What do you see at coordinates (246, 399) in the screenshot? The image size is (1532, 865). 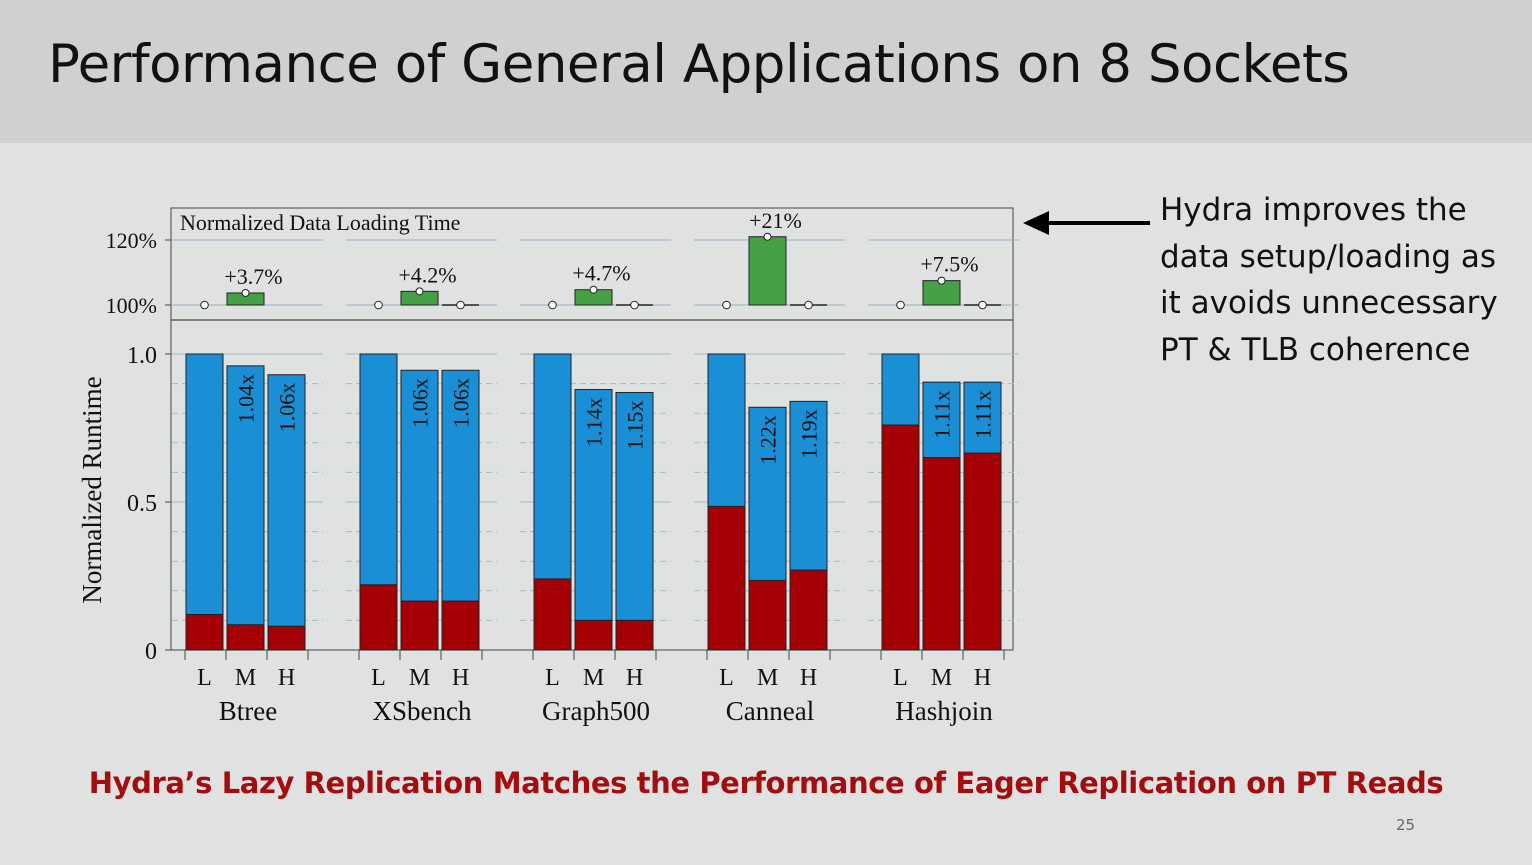 I see `speedup-label: 1.04x` at bounding box center [246, 399].